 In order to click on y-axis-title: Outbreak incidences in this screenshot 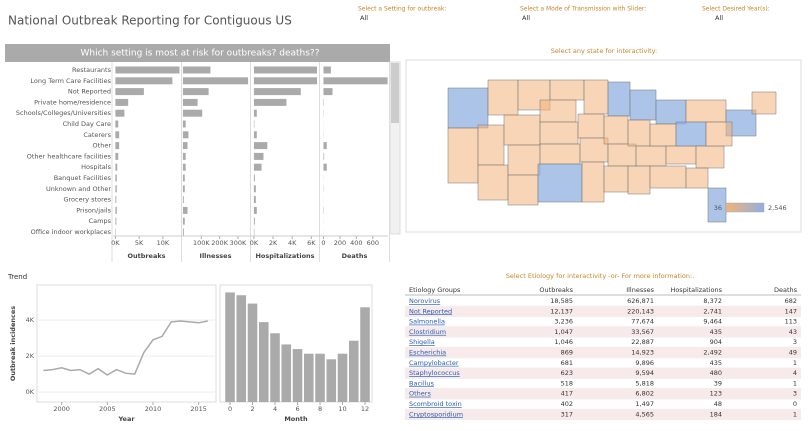, I will do `click(13, 343)`.